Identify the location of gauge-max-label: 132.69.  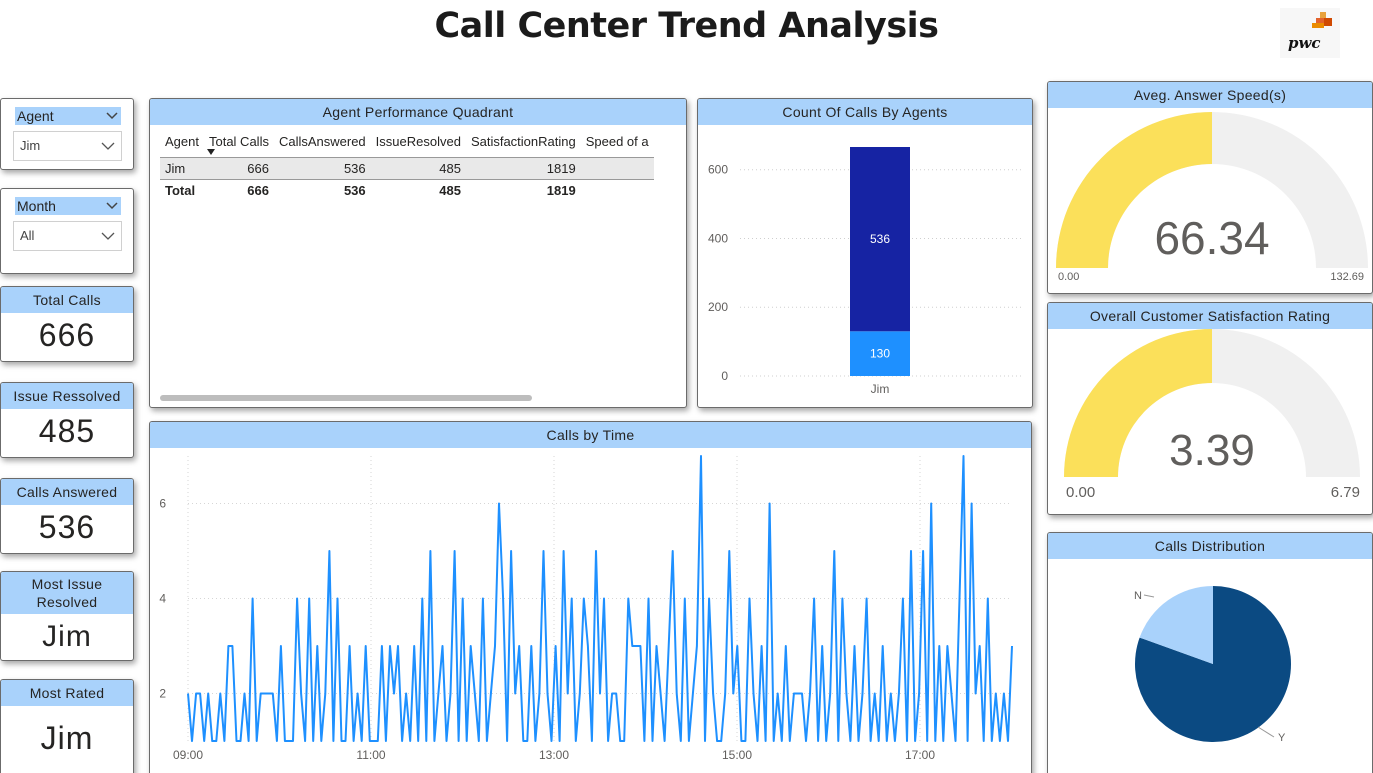
(1347, 277).